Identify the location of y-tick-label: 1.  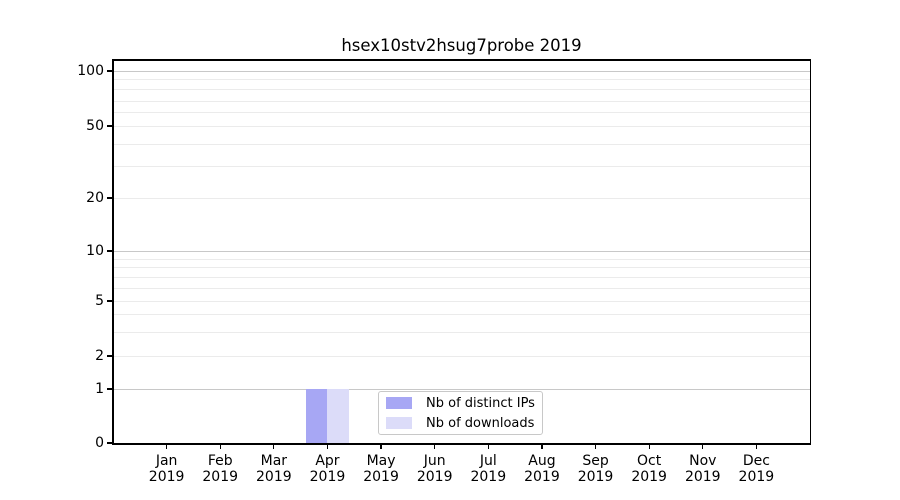
(99, 389).